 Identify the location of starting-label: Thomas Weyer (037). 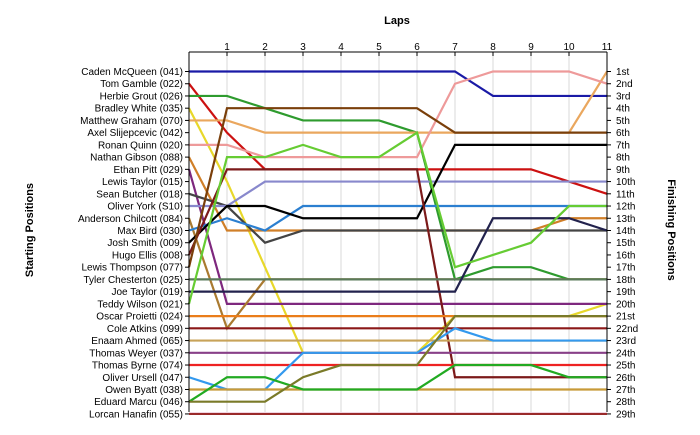
(136, 353).